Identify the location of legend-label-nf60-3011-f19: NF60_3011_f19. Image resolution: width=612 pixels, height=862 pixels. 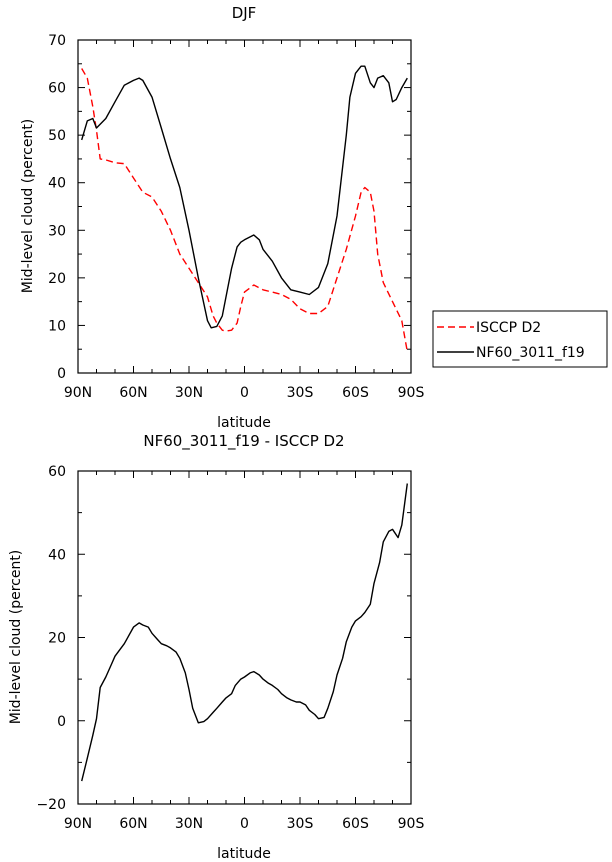
(530, 353).